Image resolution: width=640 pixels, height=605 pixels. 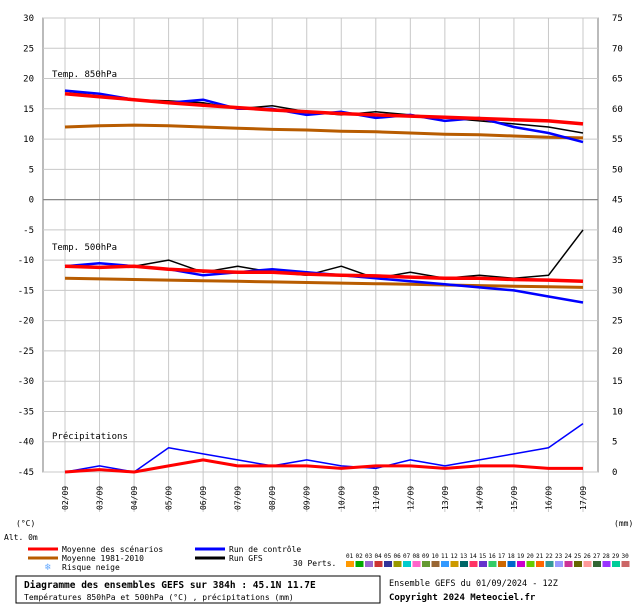 What do you see at coordinates (617, 261) in the screenshot?
I see `right-tick-label: 35` at bounding box center [617, 261].